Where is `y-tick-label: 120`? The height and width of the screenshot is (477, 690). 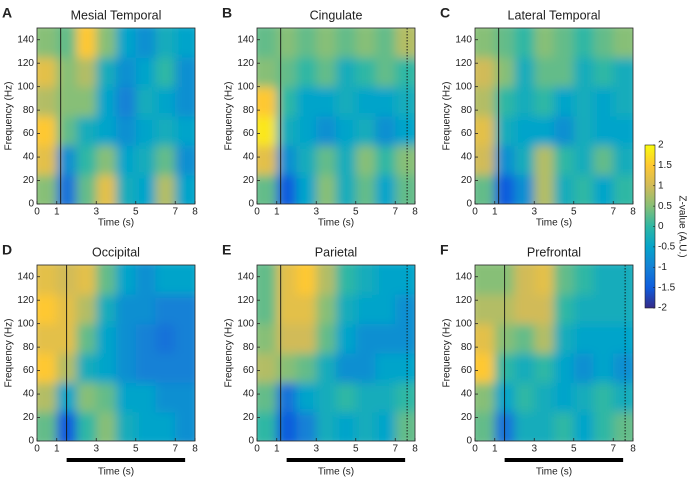 y-tick-label: 120 is located at coordinates (245, 63).